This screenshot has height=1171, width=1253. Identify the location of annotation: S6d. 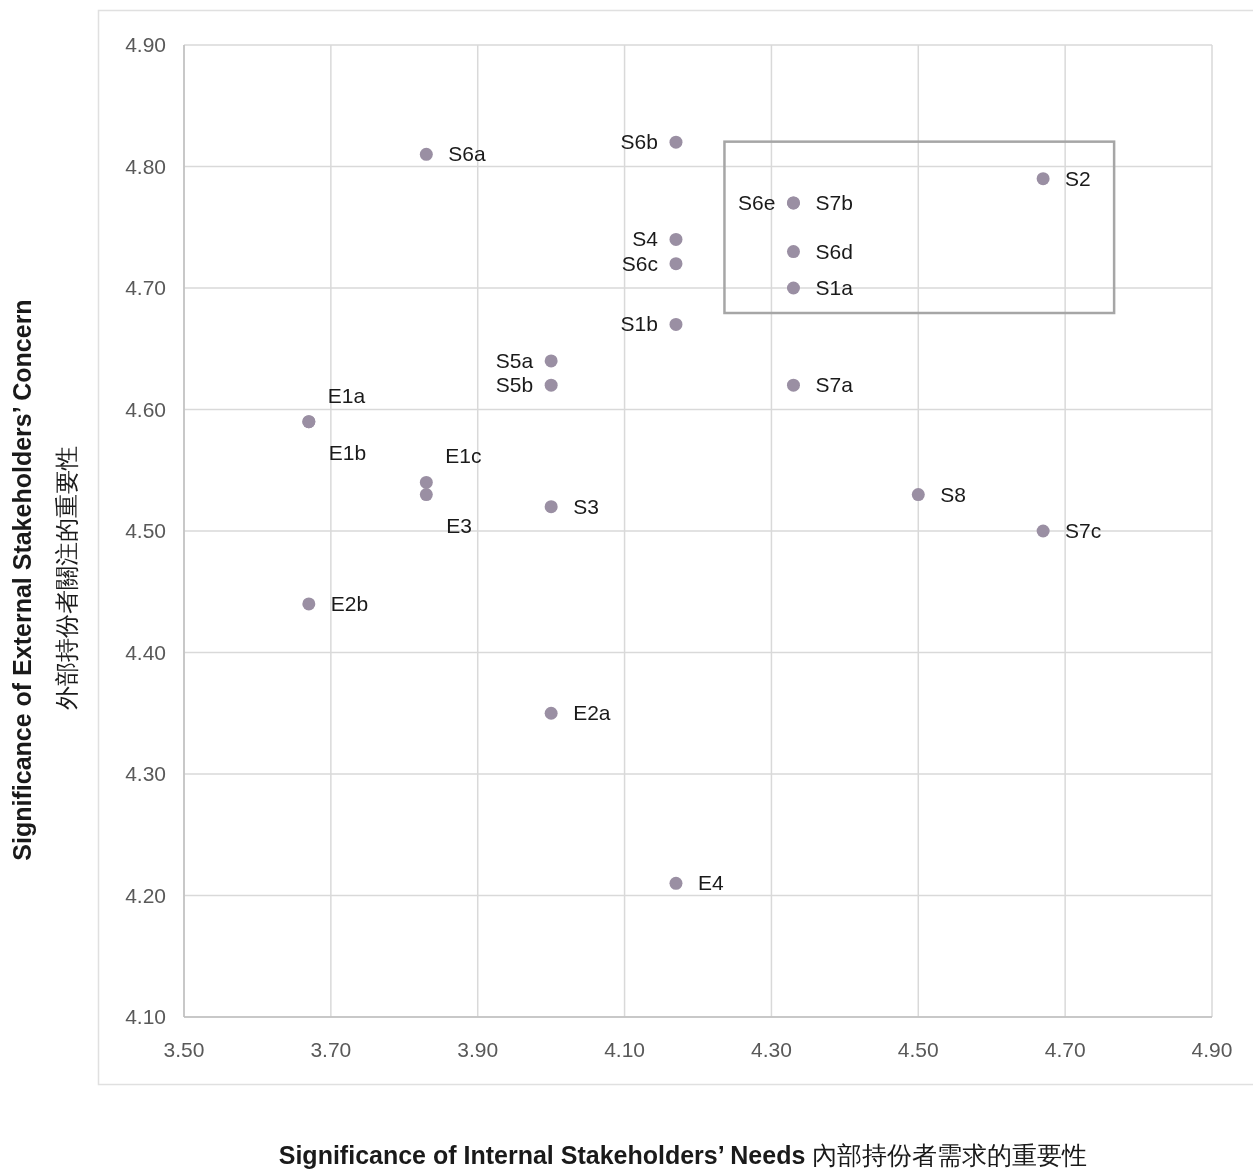
(834, 251).